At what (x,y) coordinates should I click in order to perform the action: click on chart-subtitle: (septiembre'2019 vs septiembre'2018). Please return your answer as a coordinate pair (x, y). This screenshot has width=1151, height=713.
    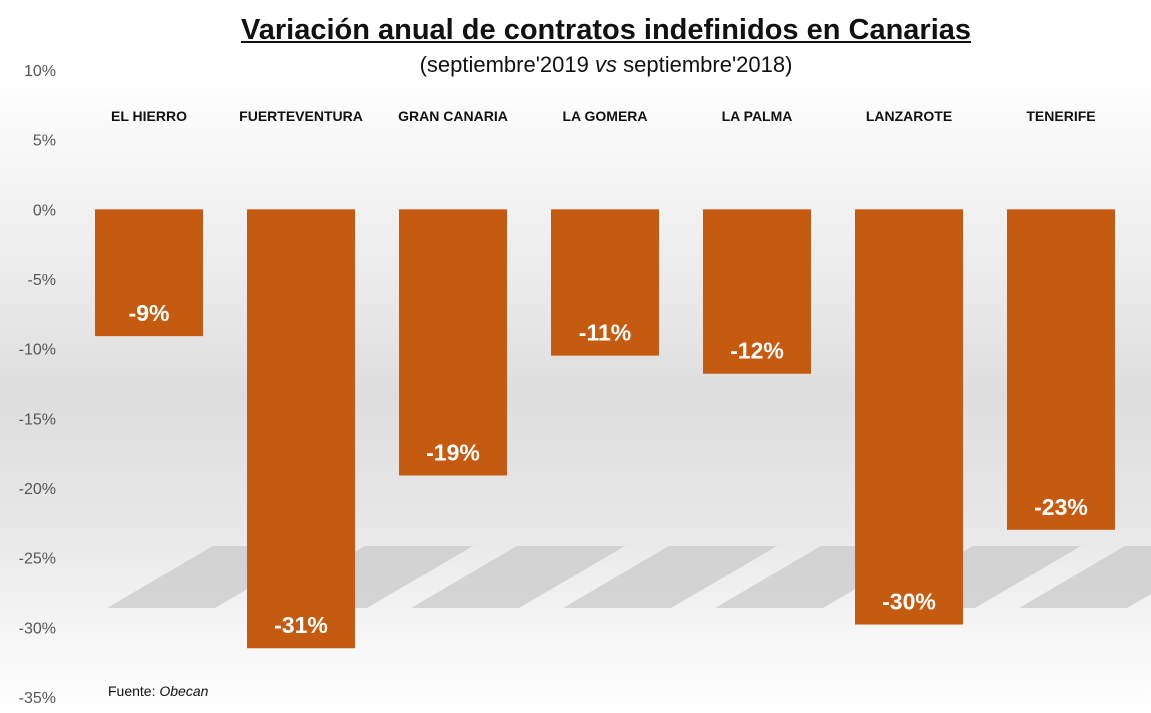
    Looking at the image, I should click on (575, 65).